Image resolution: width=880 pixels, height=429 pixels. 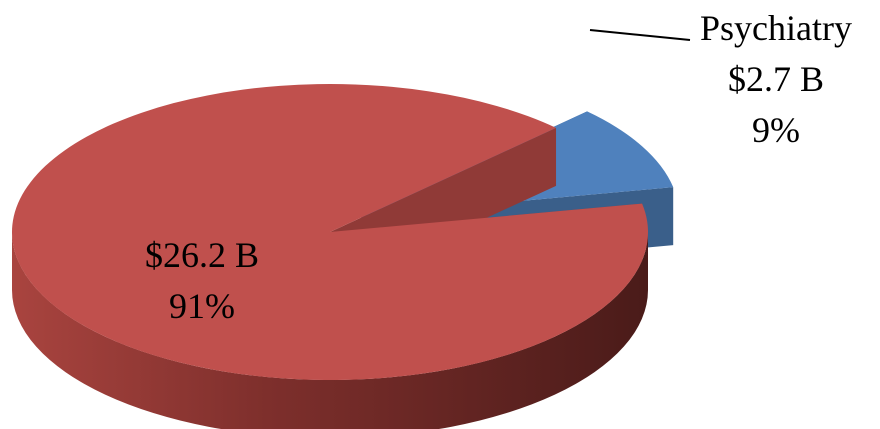 I want to click on other-value-label: $26.2 B, so click(x=202, y=255).